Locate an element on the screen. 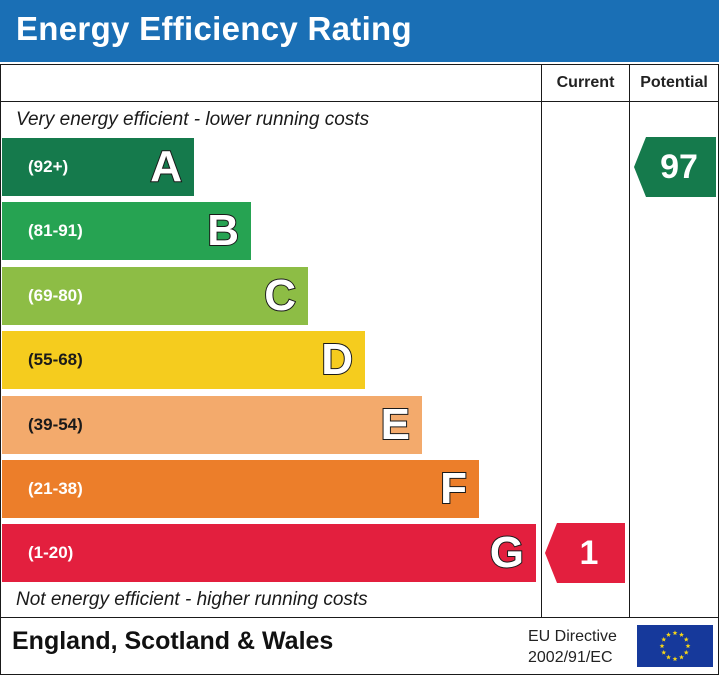 This screenshot has width=719, height=675. potential-column-divider is located at coordinates (629, 340).